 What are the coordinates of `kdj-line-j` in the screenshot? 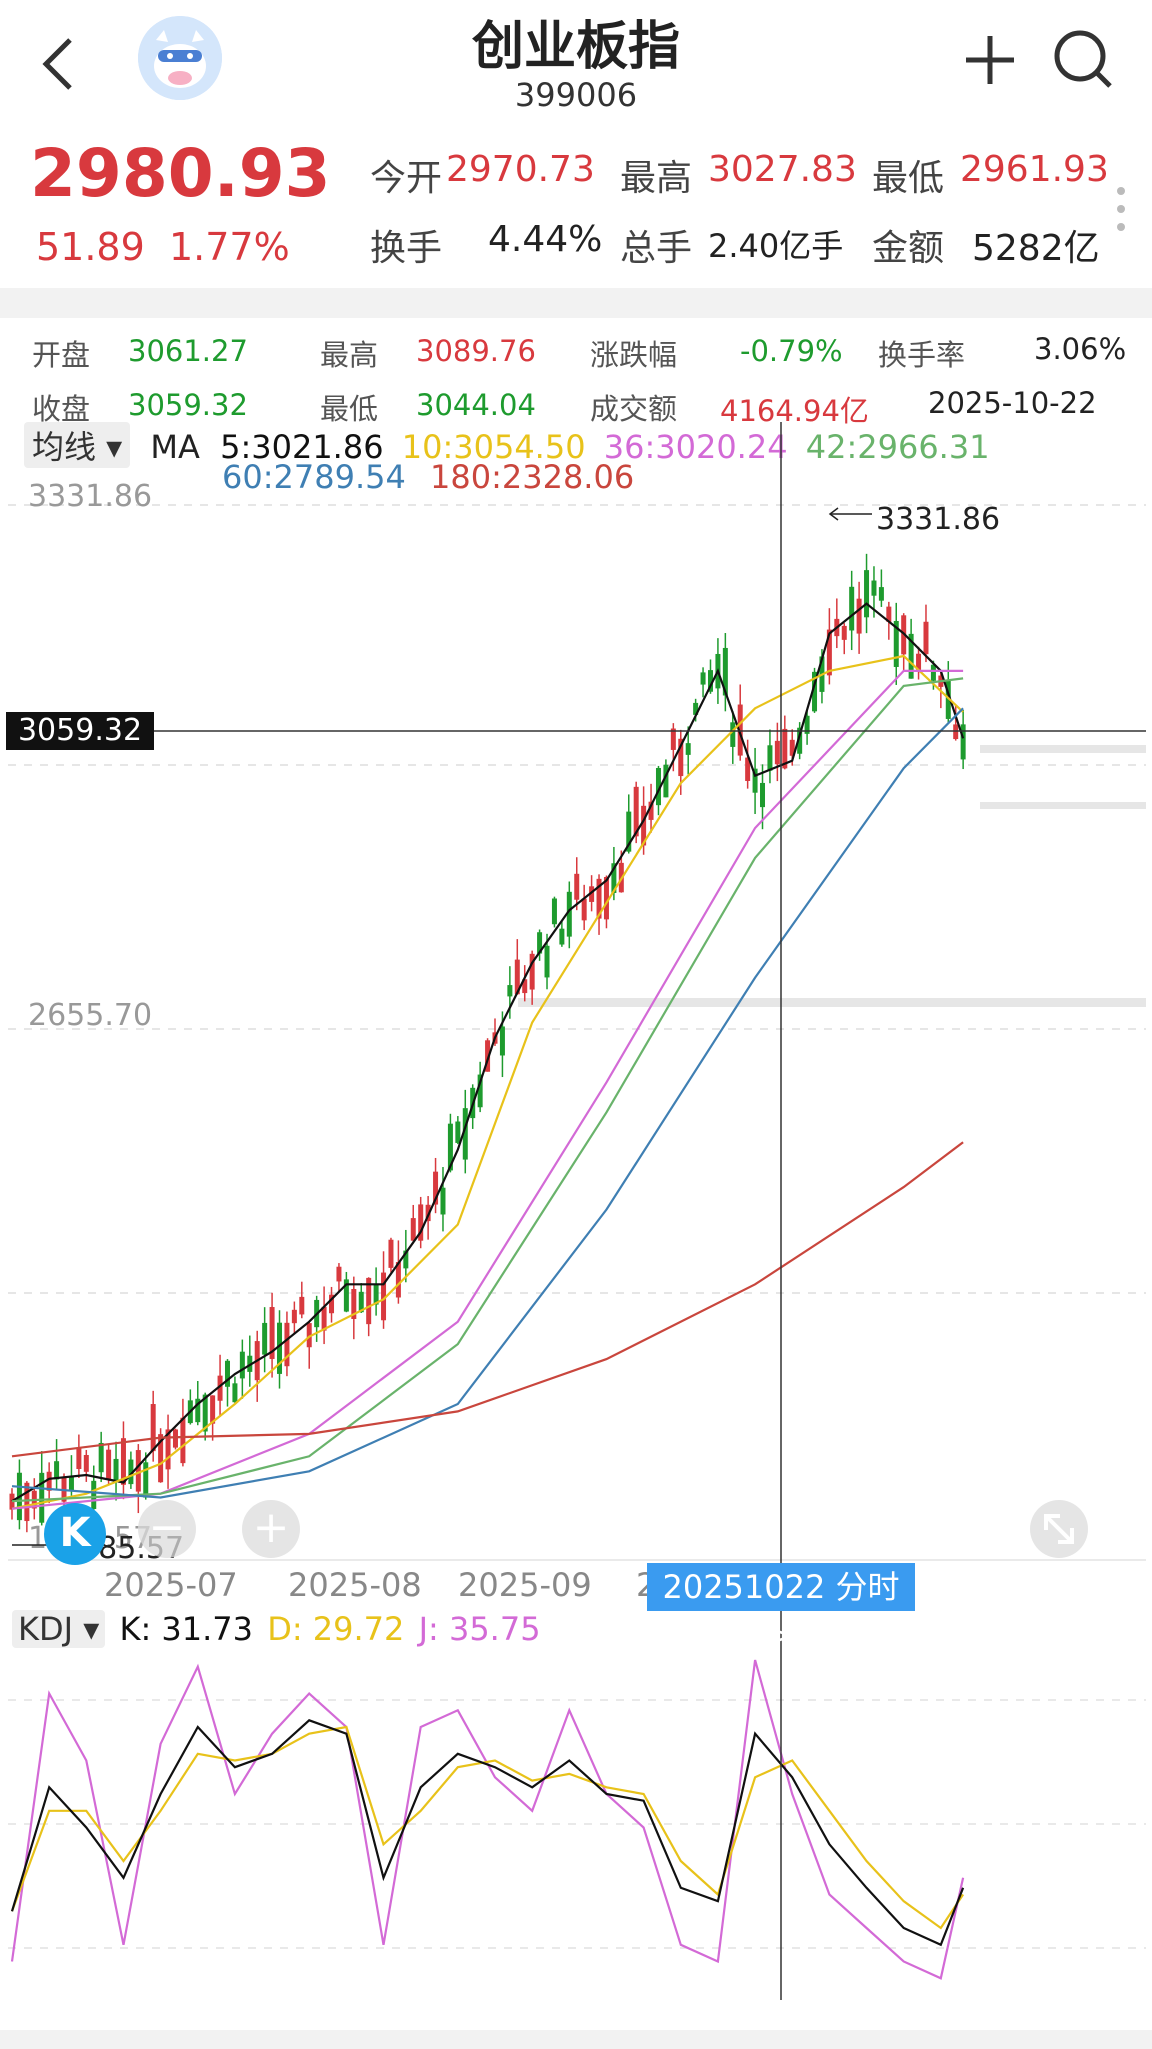 It's located at (487, 1819).